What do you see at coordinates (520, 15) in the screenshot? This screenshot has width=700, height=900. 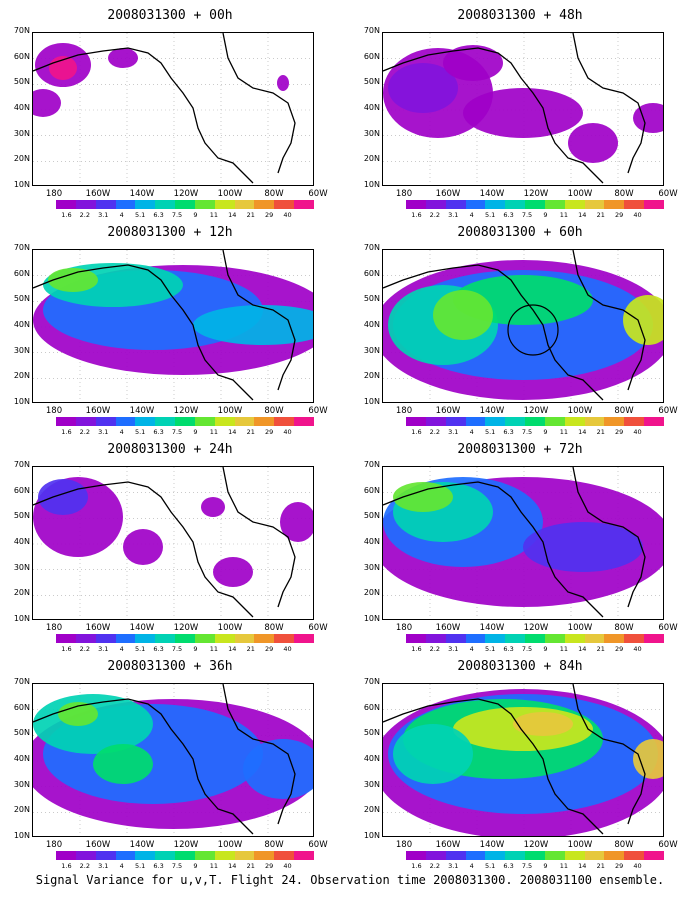 I see `panel-title: 2008031300 + 48h` at bounding box center [520, 15].